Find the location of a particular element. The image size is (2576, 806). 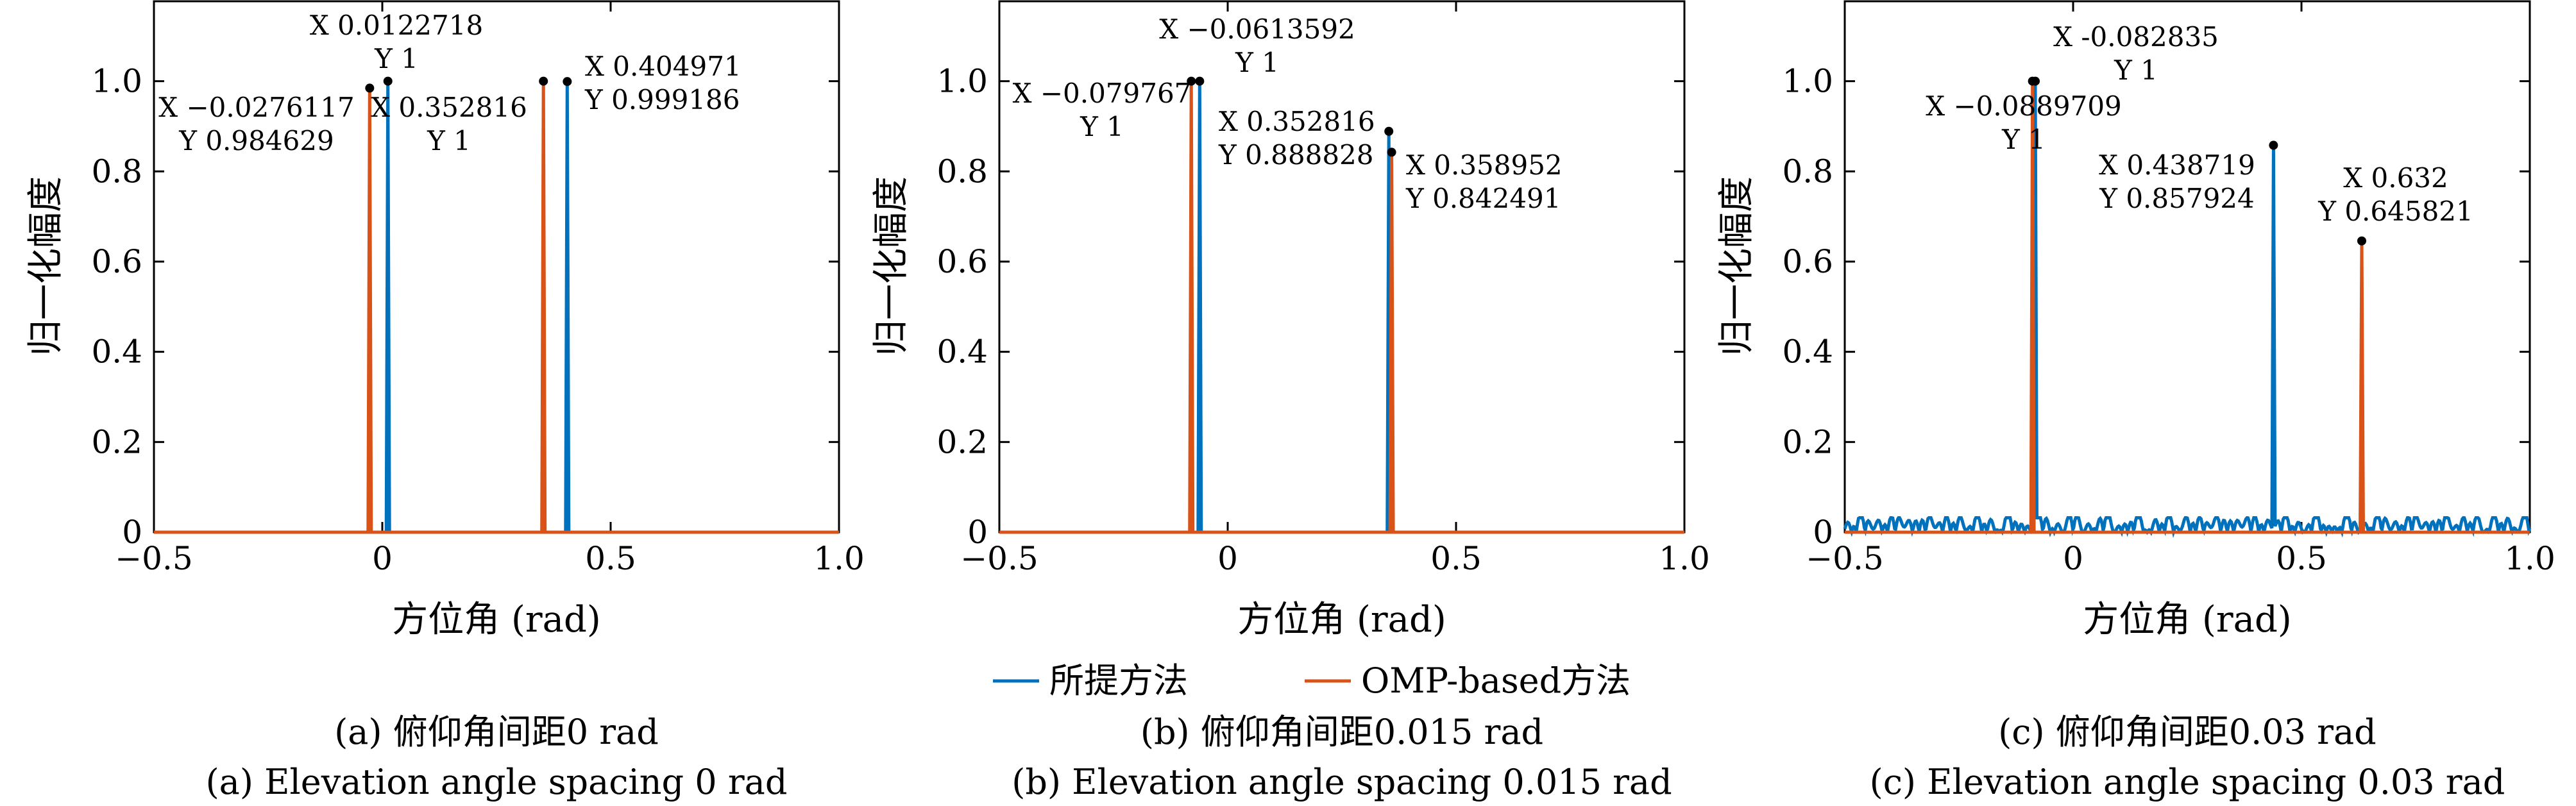

annotation-x-label: X 0.0122718 is located at coordinates (396, 25).